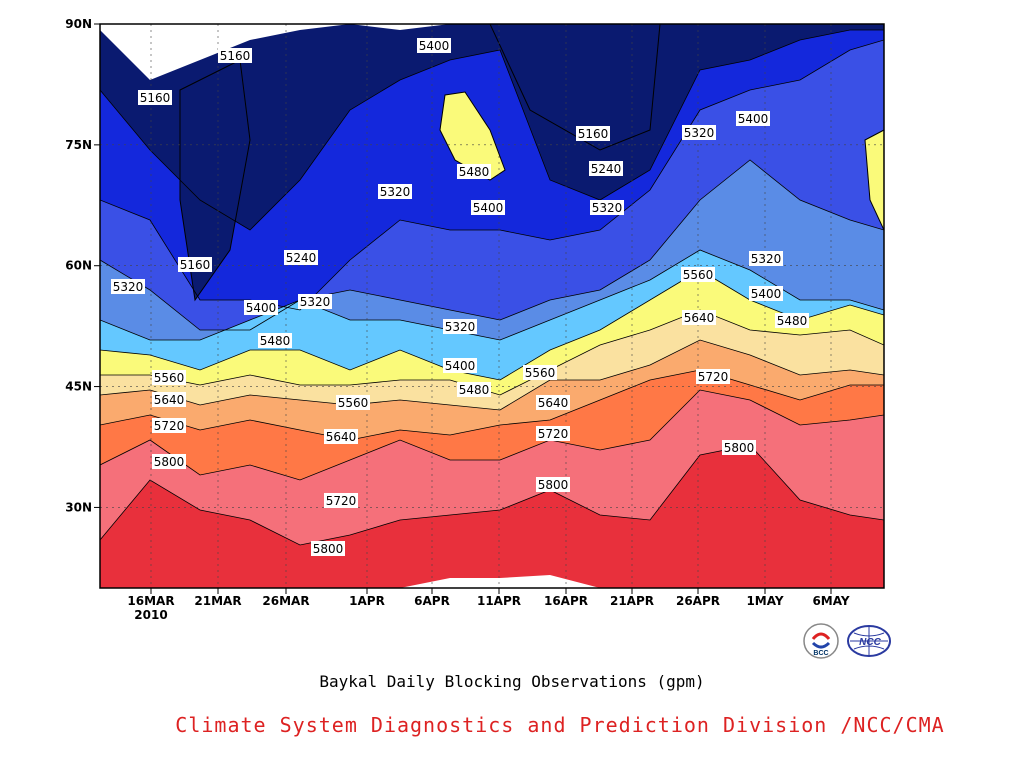  I want to click on y-tick-label: 75N, so click(78, 145).